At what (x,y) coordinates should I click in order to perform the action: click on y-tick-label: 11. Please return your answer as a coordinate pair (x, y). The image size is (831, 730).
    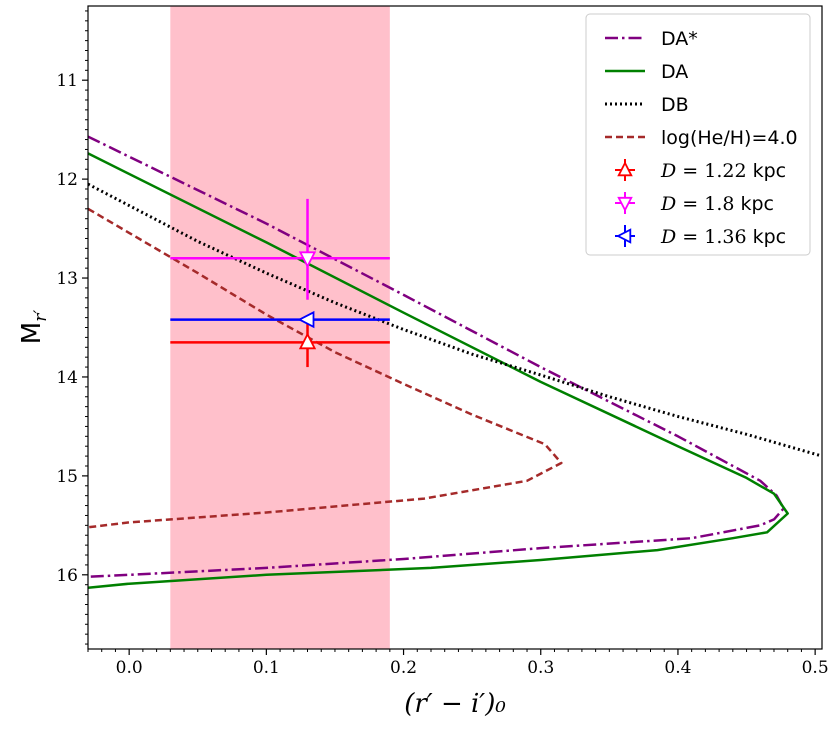
    Looking at the image, I should click on (67, 81).